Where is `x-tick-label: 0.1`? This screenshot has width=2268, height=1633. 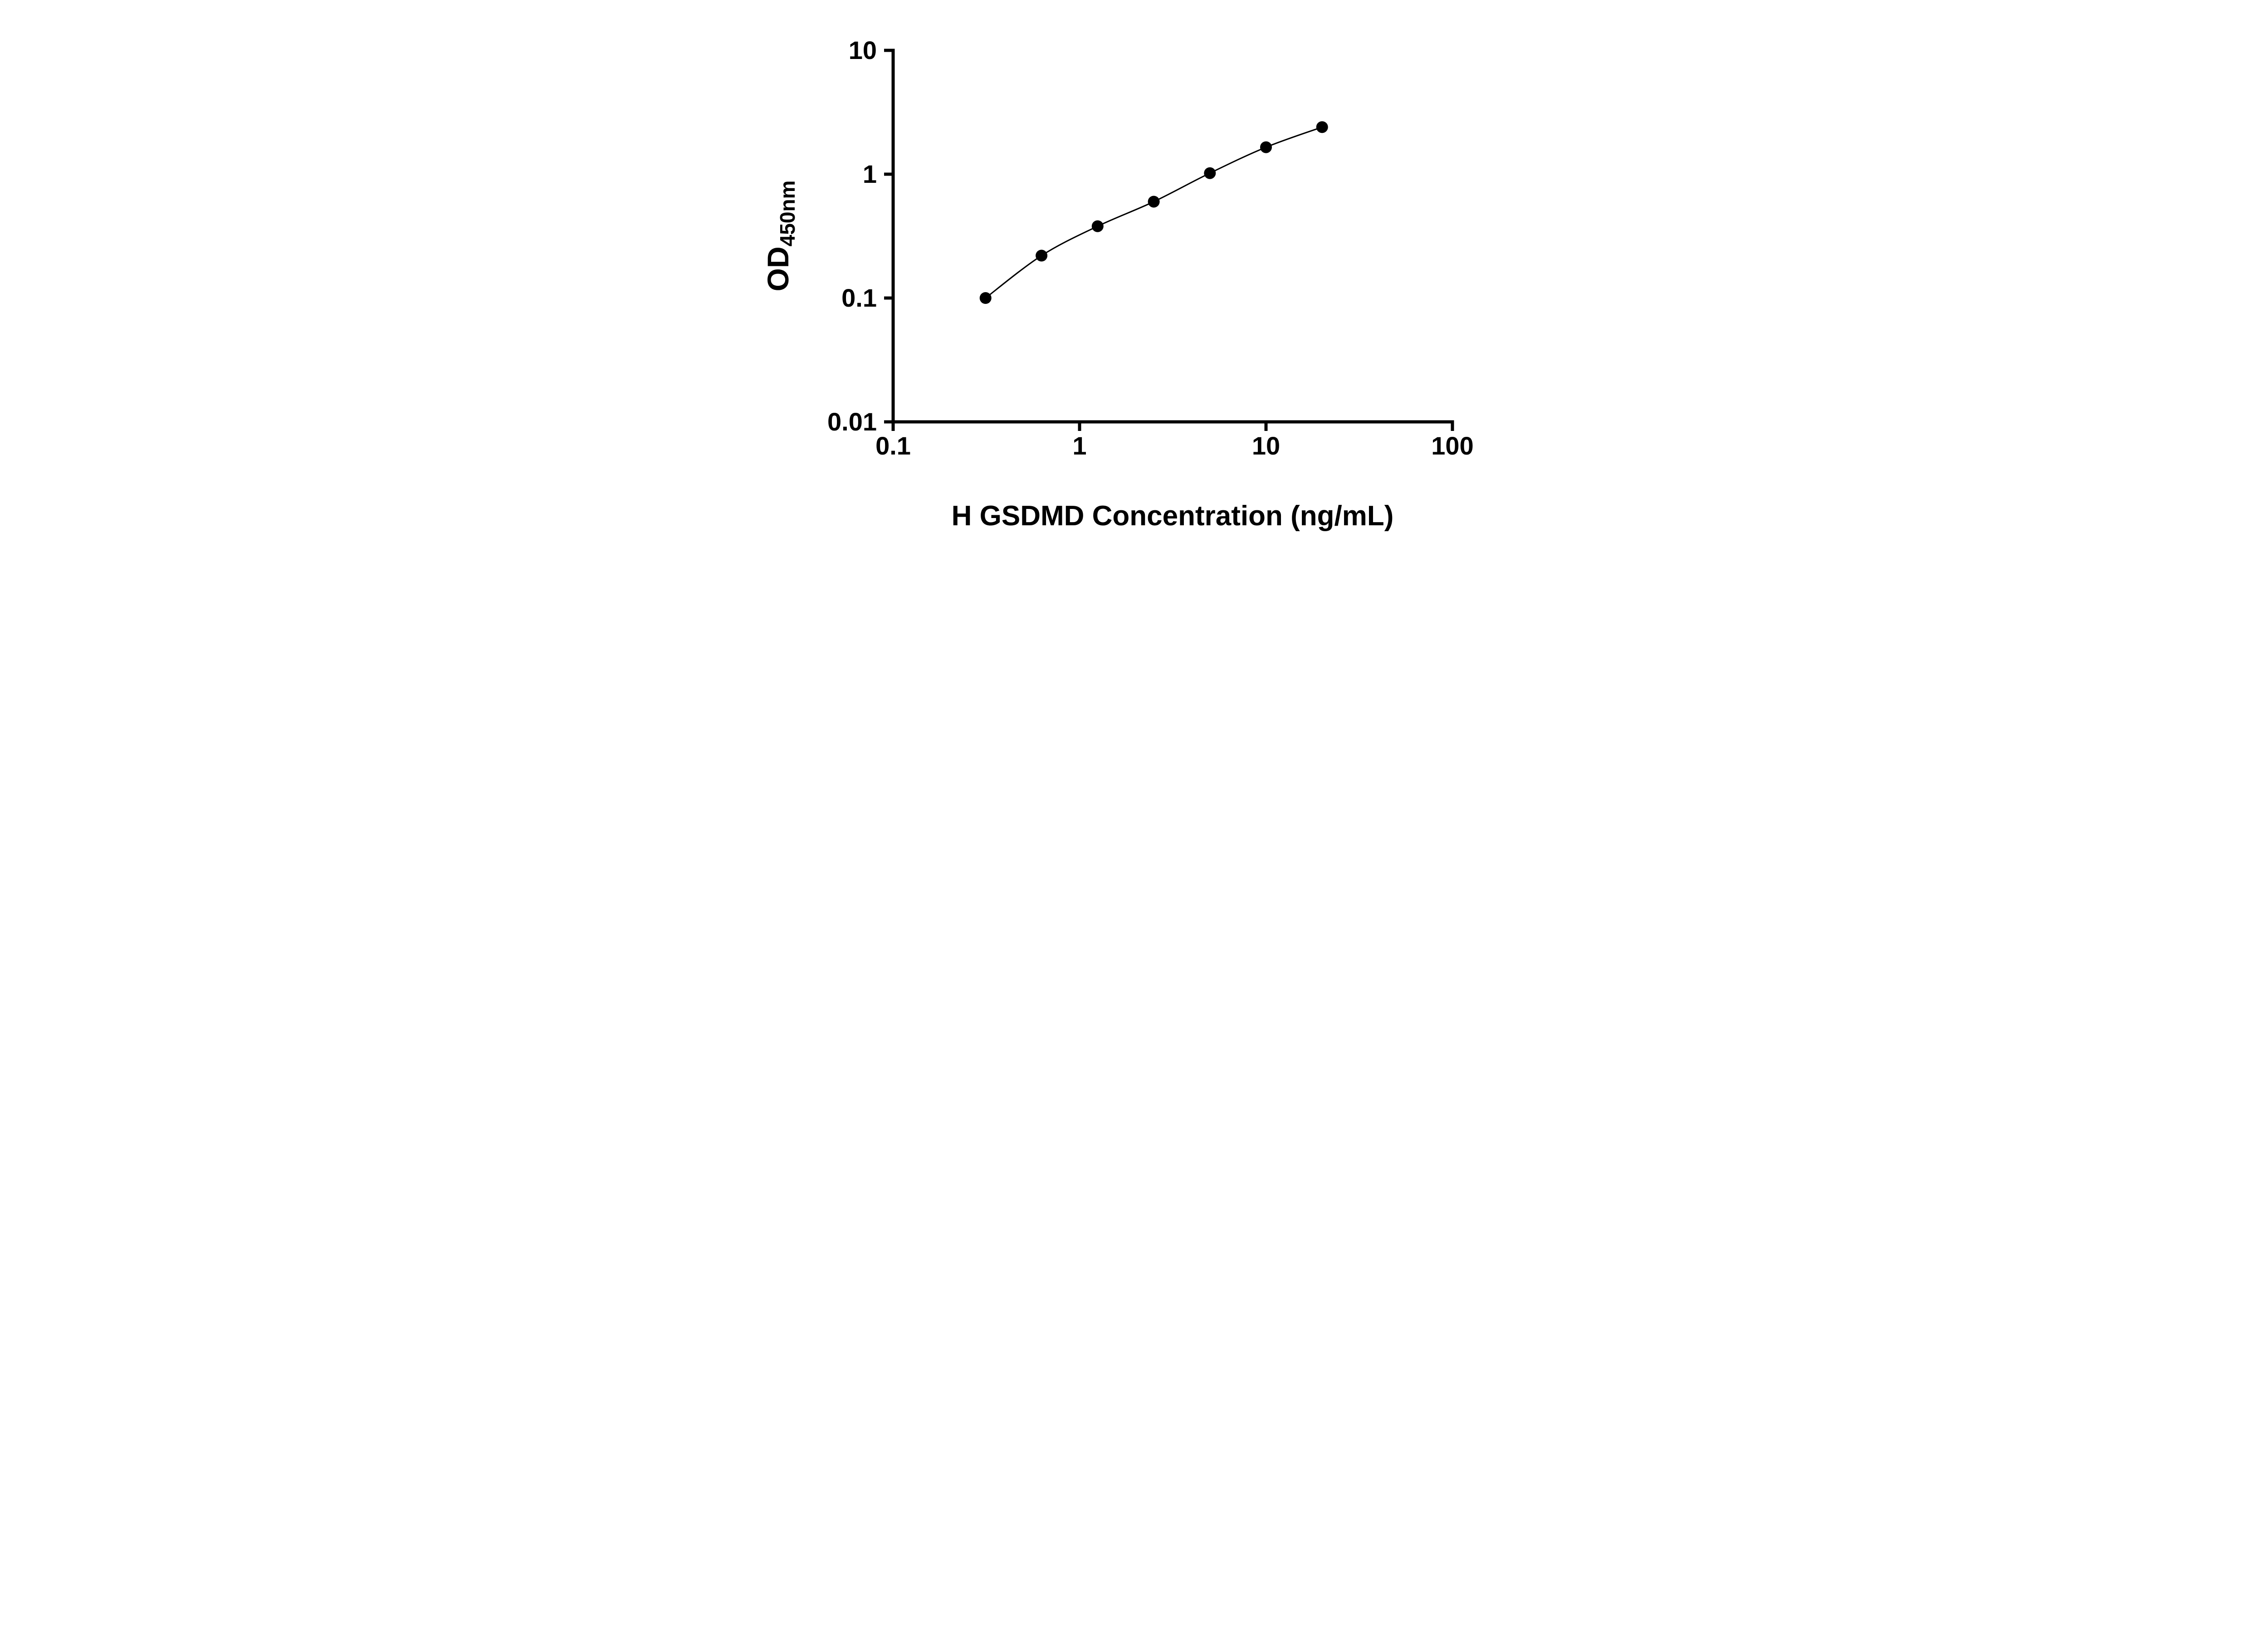
x-tick-label: 0.1 is located at coordinates (893, 445).